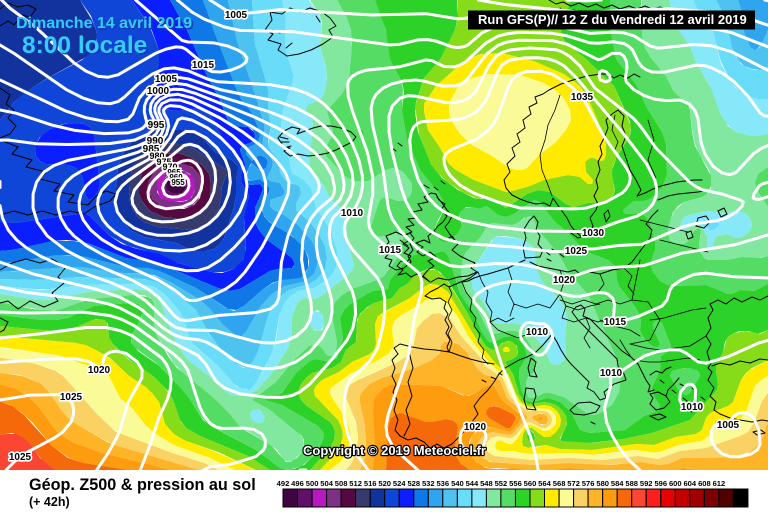 The image size is (768, 512). What do you see at coordinates (178, 182) in the screenshot?
I see `svg-text: 955` at bounding box center [178, 182].